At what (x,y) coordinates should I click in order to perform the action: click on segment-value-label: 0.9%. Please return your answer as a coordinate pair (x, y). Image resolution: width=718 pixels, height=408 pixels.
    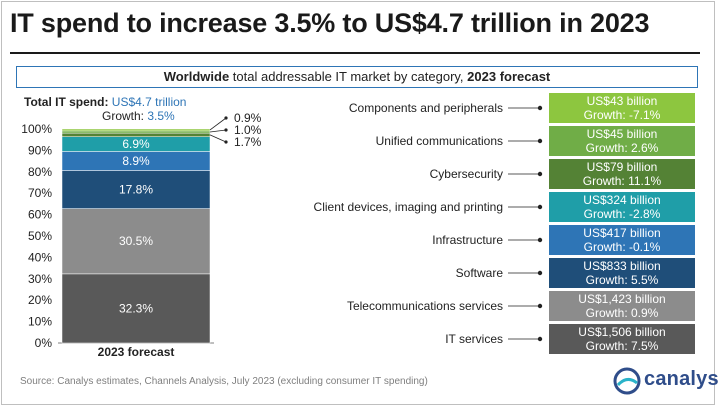
    Looking at the image, I should click on (248, 118).